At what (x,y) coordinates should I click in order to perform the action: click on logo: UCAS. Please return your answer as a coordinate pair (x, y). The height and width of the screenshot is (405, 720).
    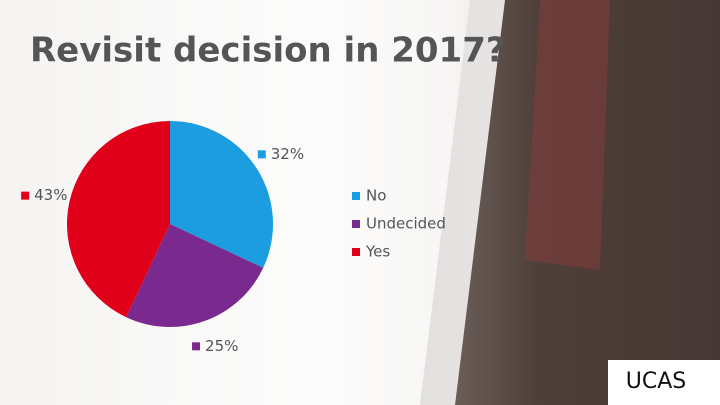
    Looking at the image, I should click on (656, 381).